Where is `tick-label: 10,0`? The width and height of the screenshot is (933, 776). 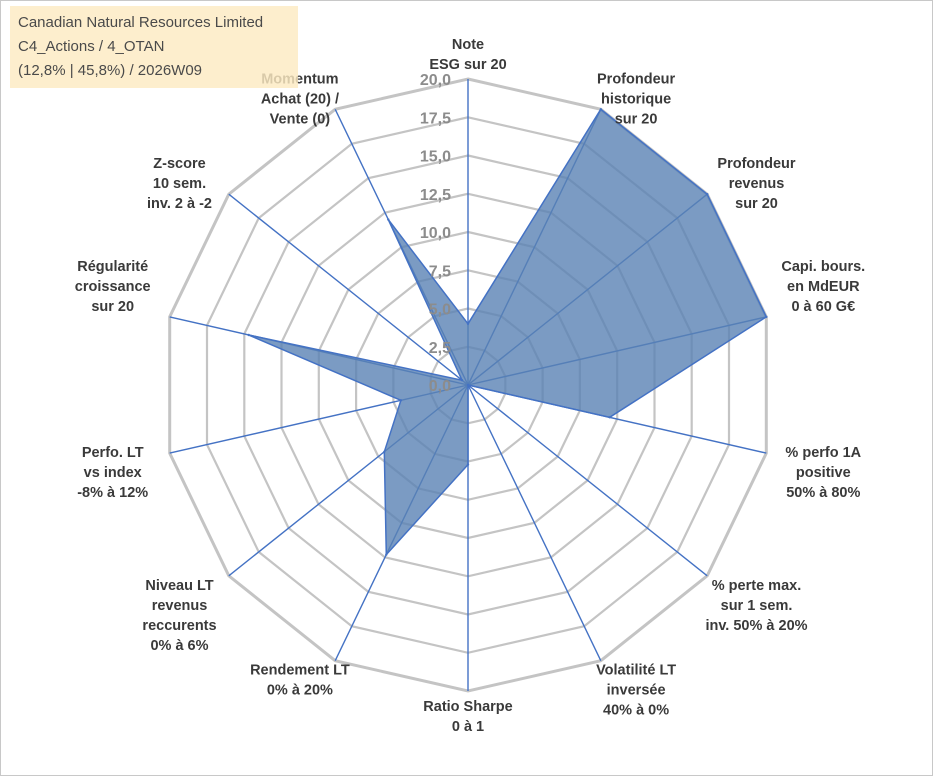 tick-label: 10,0 is located at coordinates (435, 233).